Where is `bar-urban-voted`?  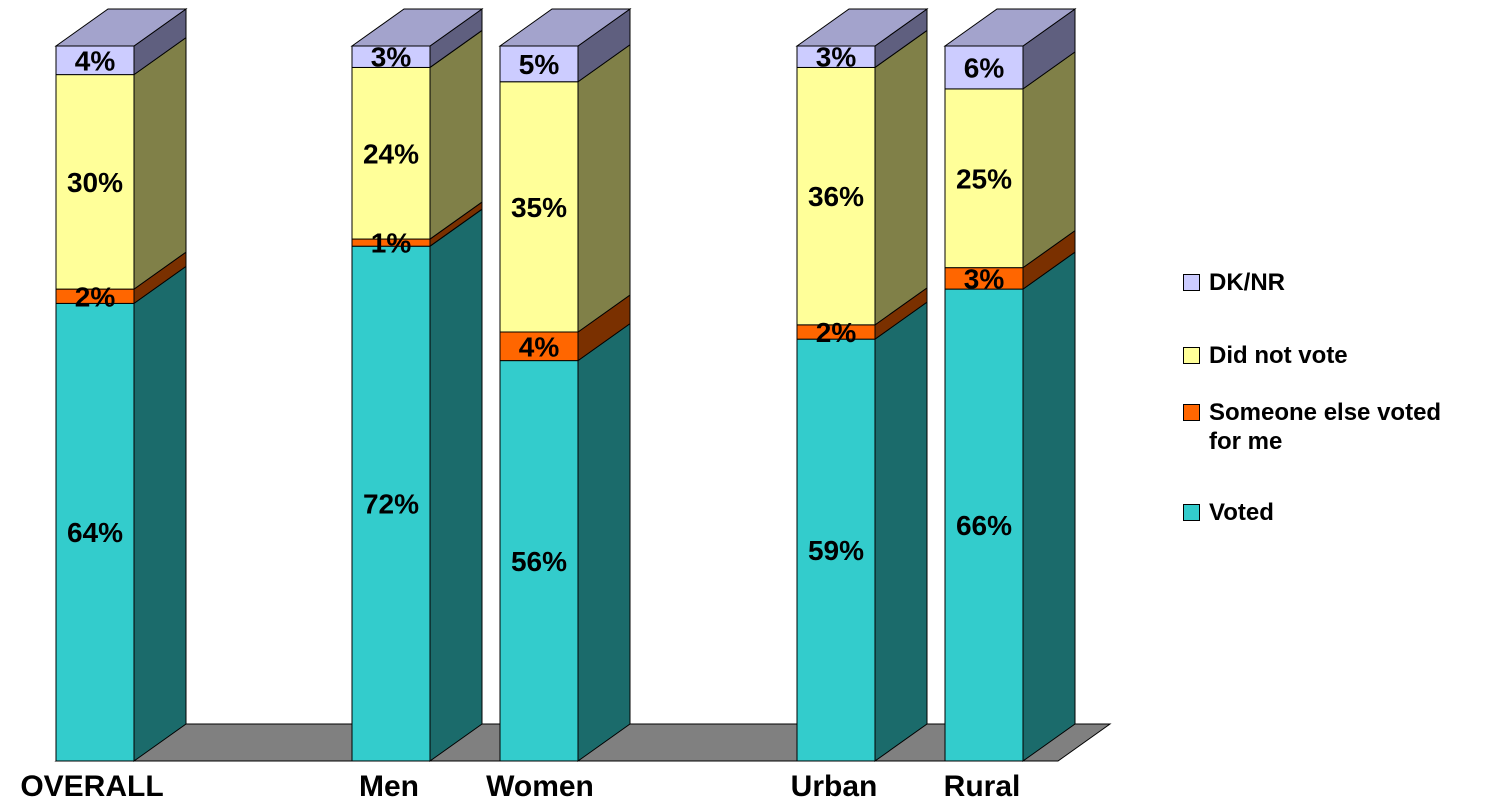
bar-urban-voted is located at coordinates (836, 550).